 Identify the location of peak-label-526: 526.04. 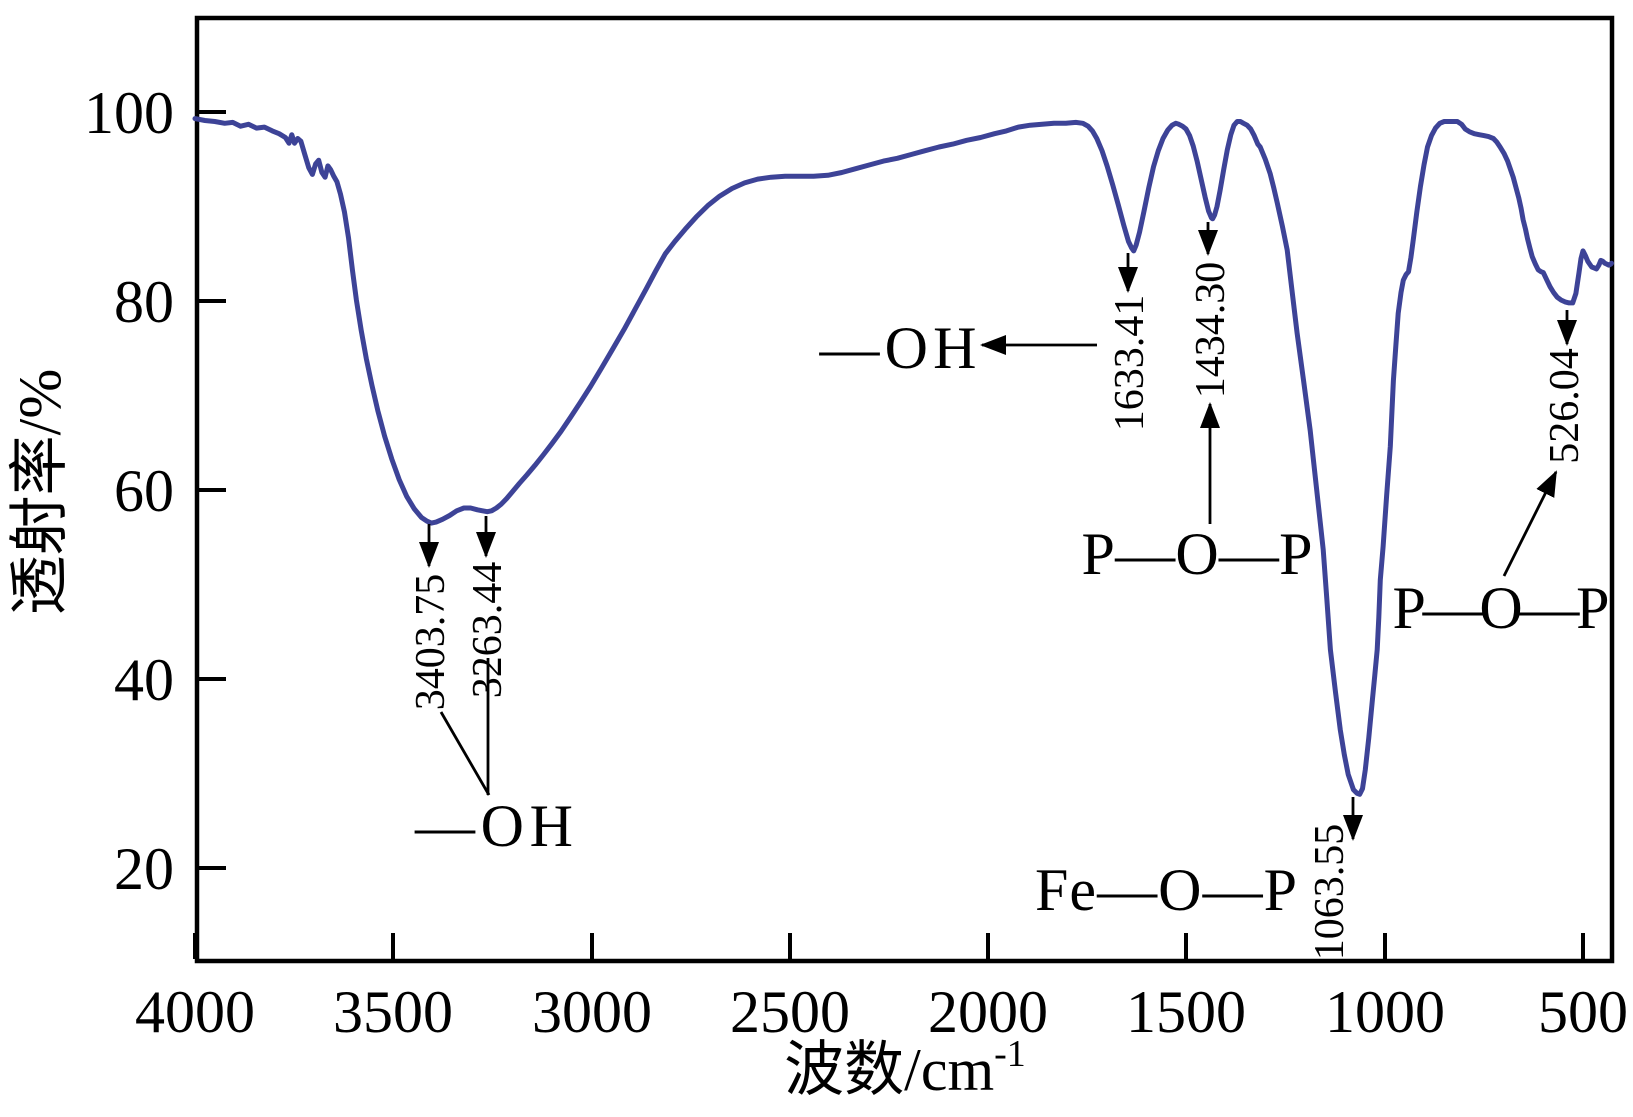
(1565, 406).